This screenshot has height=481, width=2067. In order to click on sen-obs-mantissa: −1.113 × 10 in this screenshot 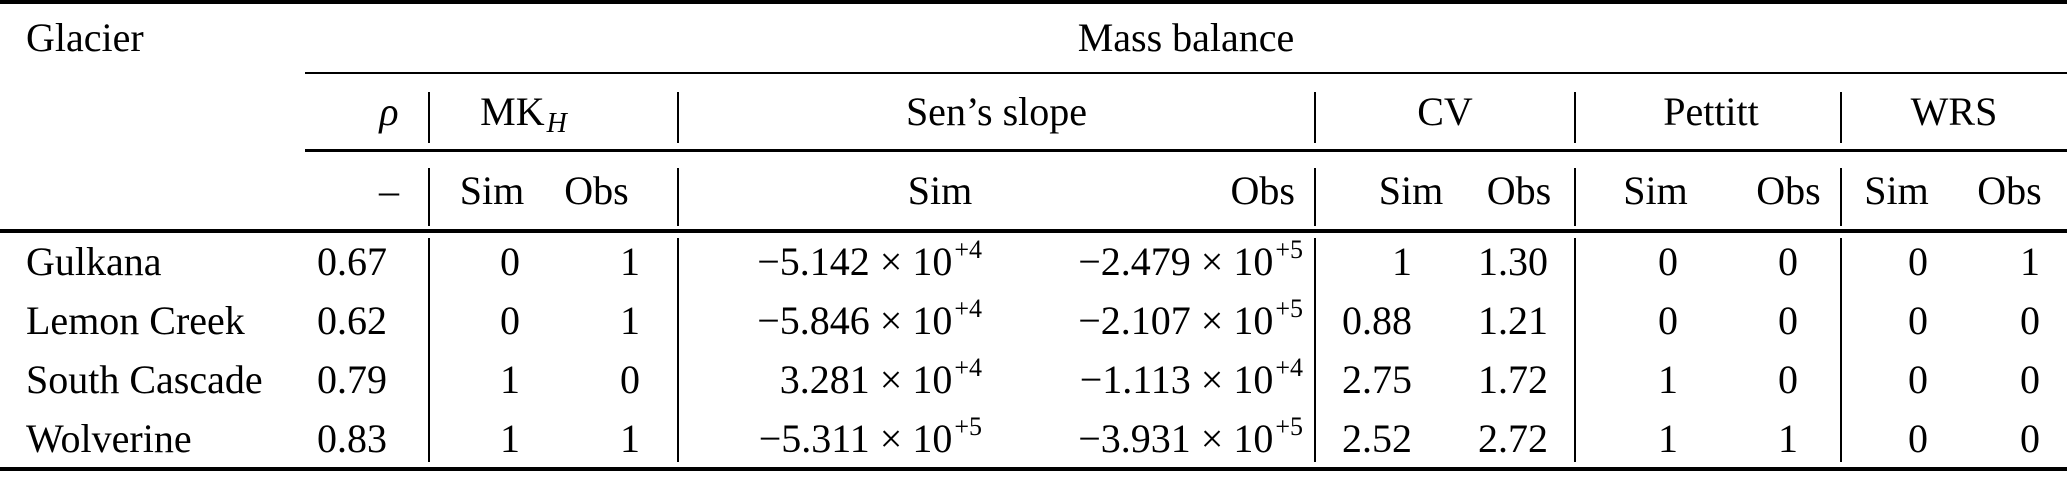, I will do `click(1176, 379)`.